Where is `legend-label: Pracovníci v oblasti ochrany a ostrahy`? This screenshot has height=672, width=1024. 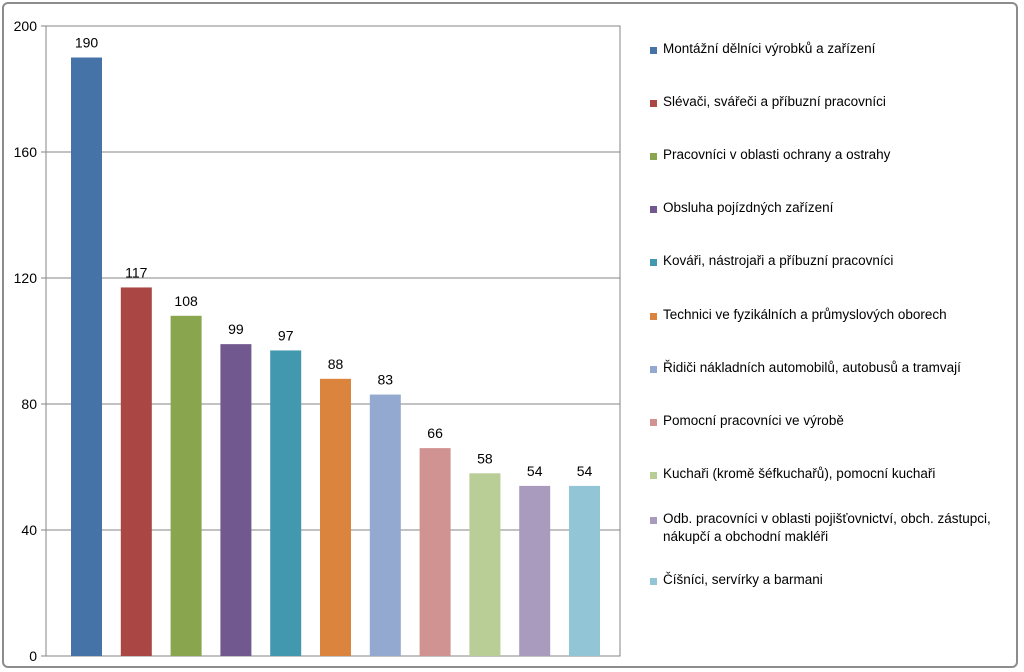
legend-label: Pracovníci v oblasti ochrany a ostrahy is located at coordinates (777, 155).